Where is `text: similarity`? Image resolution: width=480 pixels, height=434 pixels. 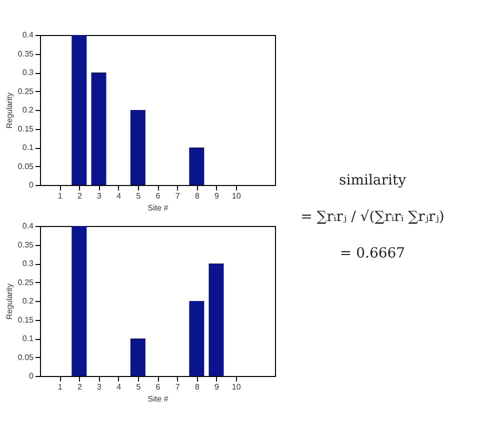
text: similarity is located at coordinates (372, 180).